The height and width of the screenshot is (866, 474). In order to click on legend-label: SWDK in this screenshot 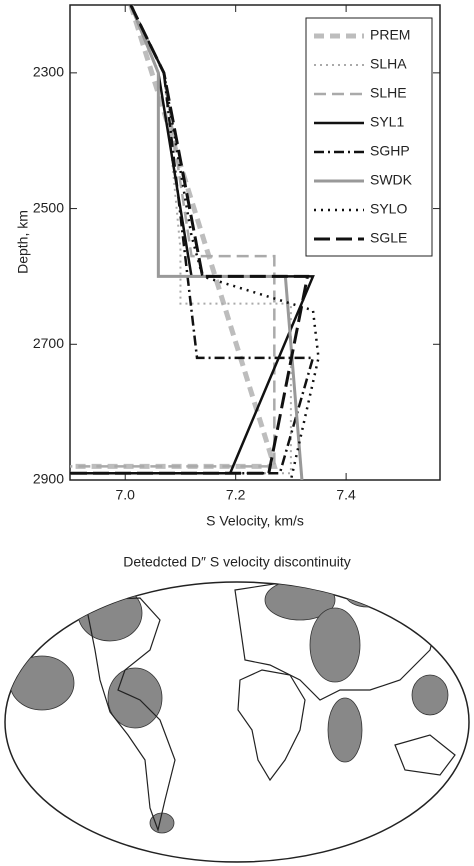, I will do `click(391, 180)`.